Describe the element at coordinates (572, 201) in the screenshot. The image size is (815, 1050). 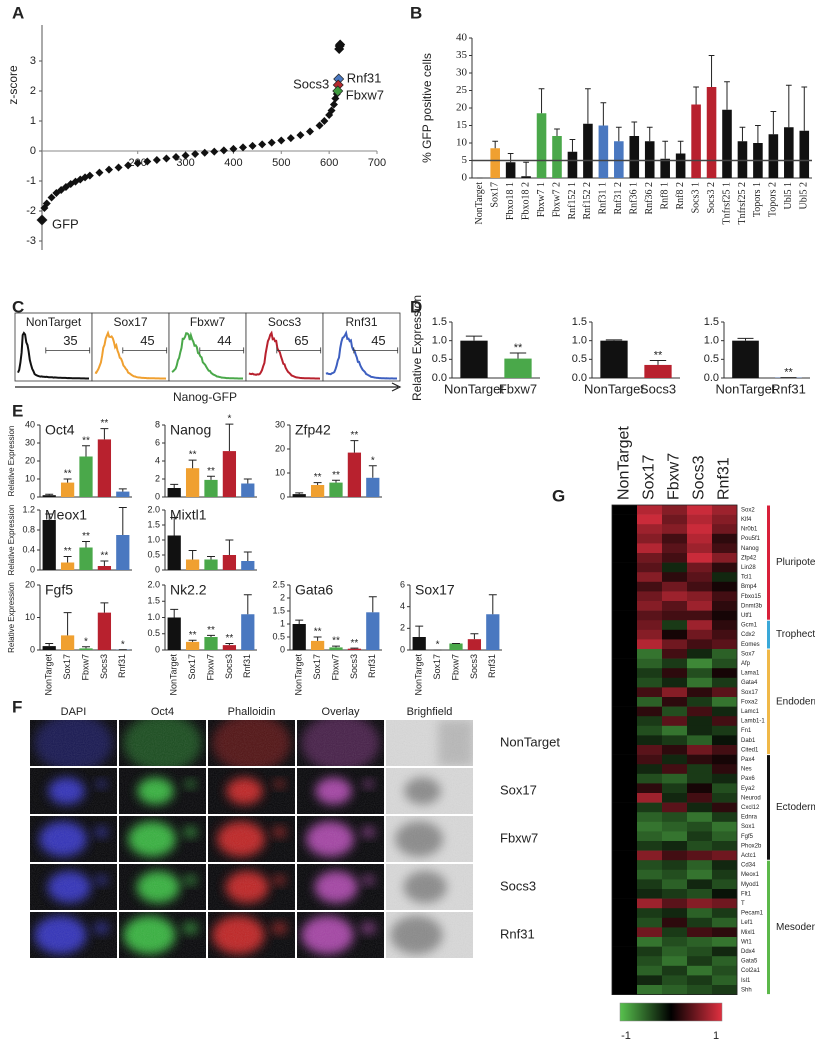
I see `x-tick-label: Rnf152 1` at that location.